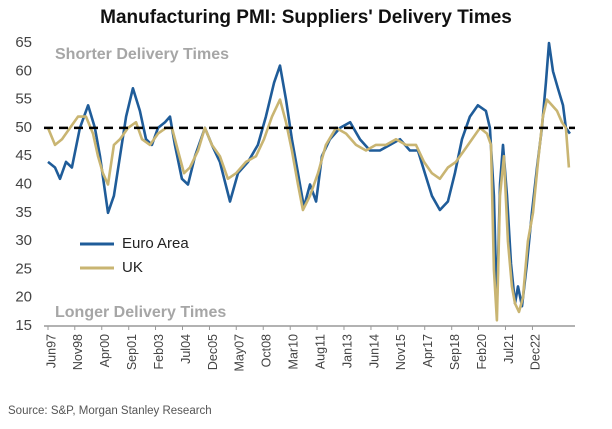 The width and height of the screenshot is (612, 429). What do you see at coordinates (186, 349) in the screenshot?
I see `x-tick-label: Jul04` at bounding box center [186, 349].